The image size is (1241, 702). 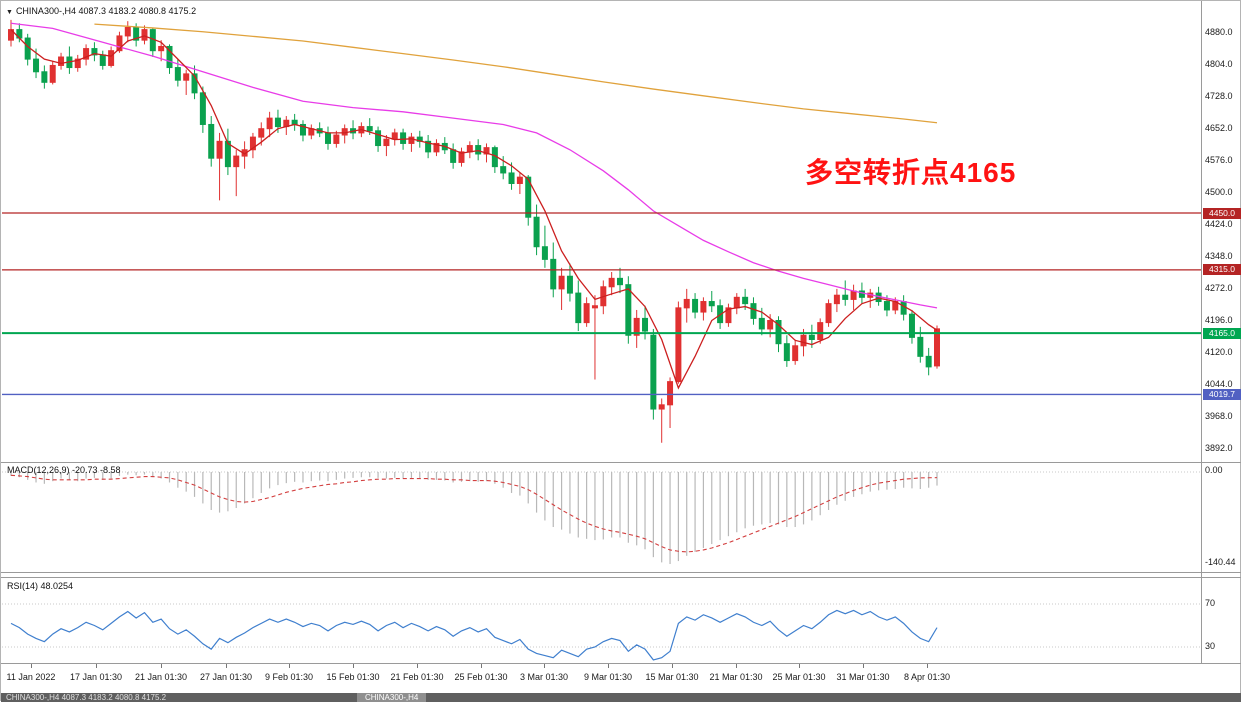 What do you see at coordinates (392, 697) in the screenshot?
I see `chart-tab: CHINA300-,H4` at bounding box center [392, 697].